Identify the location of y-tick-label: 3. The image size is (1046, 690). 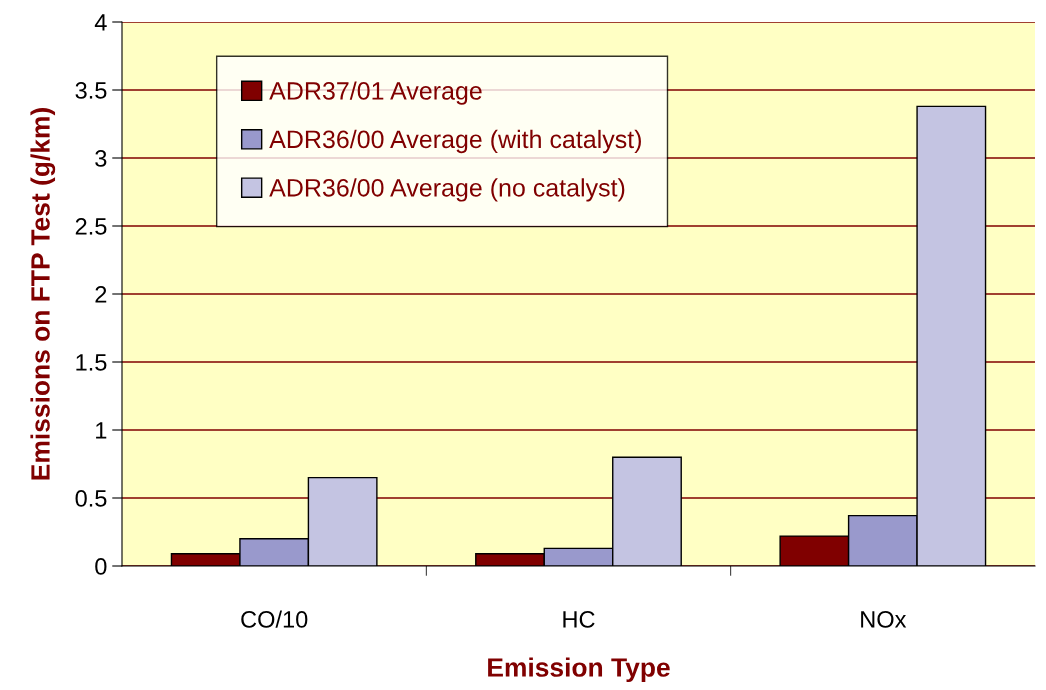
(101, 158).